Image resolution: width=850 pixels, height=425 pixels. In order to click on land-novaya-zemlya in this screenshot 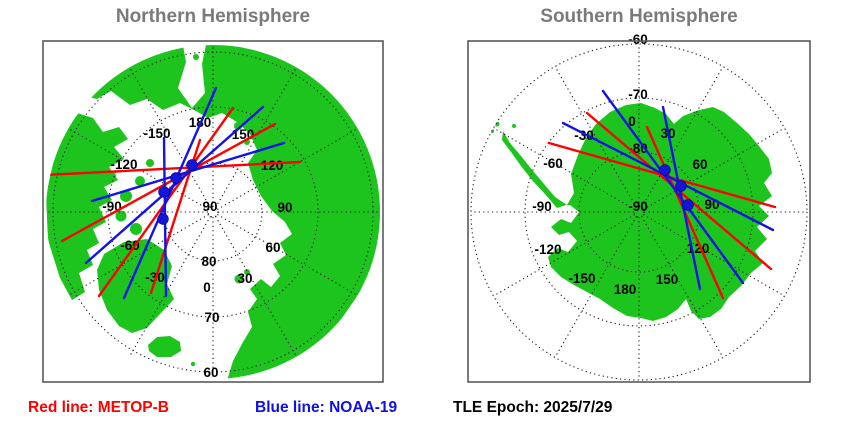, I will do `click(268, 187)`.